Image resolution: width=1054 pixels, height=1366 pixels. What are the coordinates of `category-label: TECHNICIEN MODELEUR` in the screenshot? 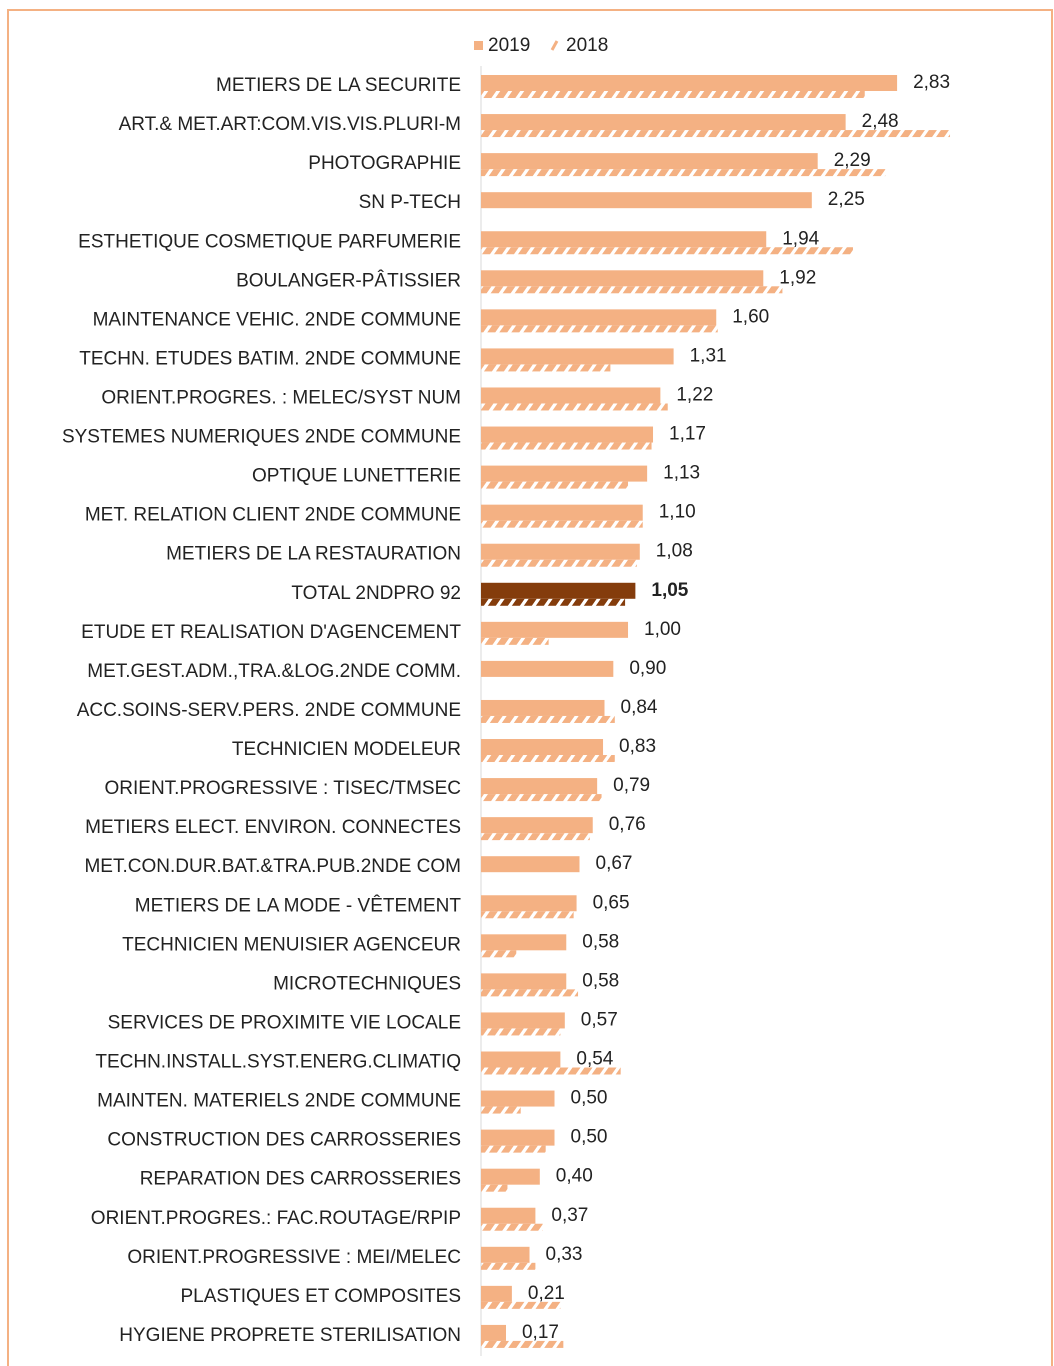 It's located at (346, 749).